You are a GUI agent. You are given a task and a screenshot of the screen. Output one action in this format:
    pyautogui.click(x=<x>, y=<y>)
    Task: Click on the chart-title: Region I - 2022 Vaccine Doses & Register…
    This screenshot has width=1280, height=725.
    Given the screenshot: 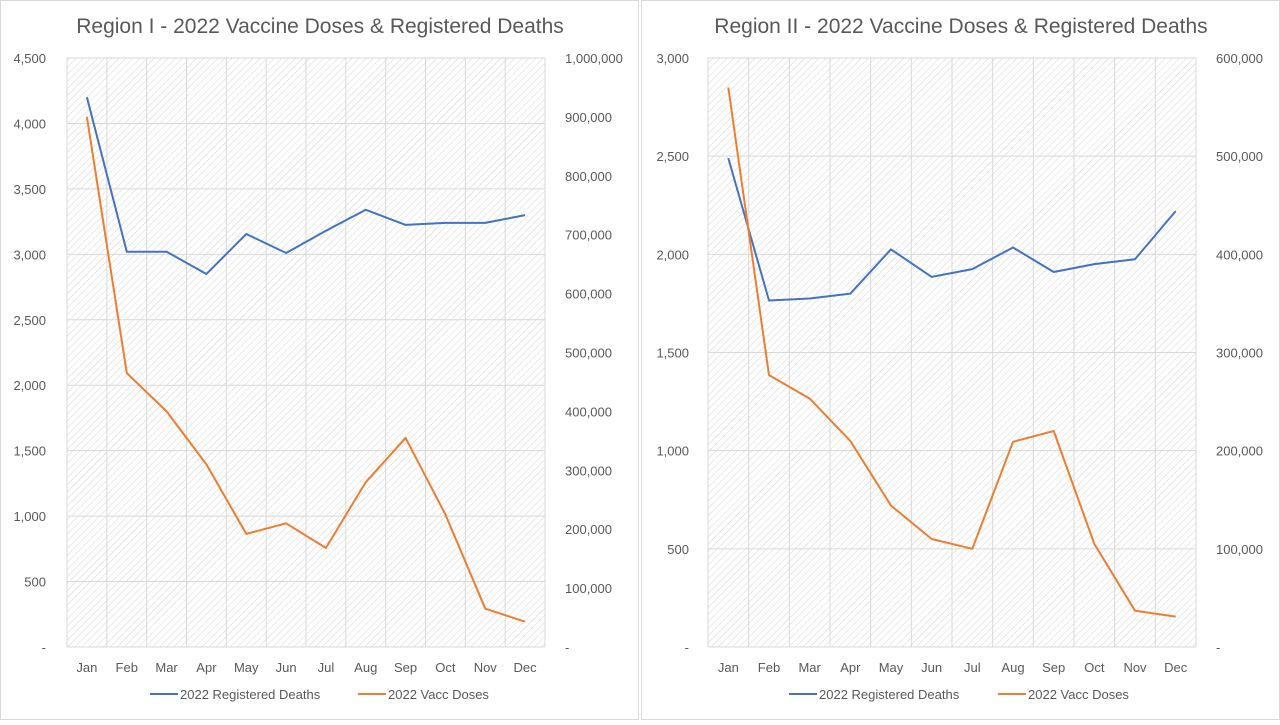 What is the action you would take?
    pyautogui.click(x=320, y=26)
    